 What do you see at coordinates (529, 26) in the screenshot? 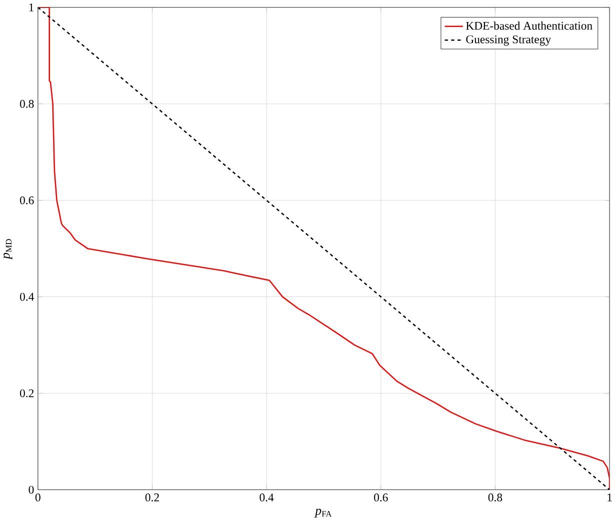
I see `legend-label: KDE-based Authentication` at bounding box center [529, 26].